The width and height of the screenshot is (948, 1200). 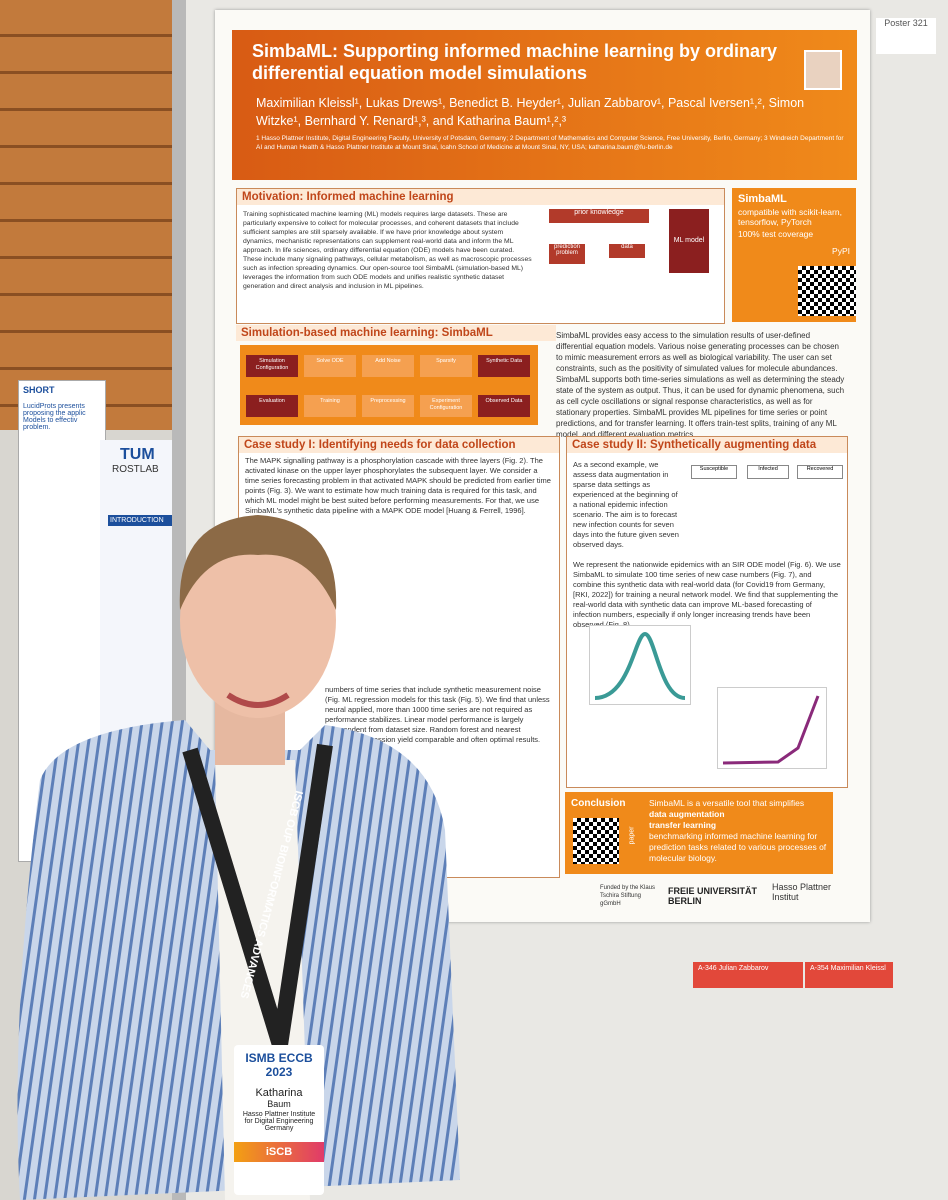 What do you see at coordinates (272, 366) in the screenshot?
I see `pipeline-step: Simulation Configuration` at bounding box center [272, 366].